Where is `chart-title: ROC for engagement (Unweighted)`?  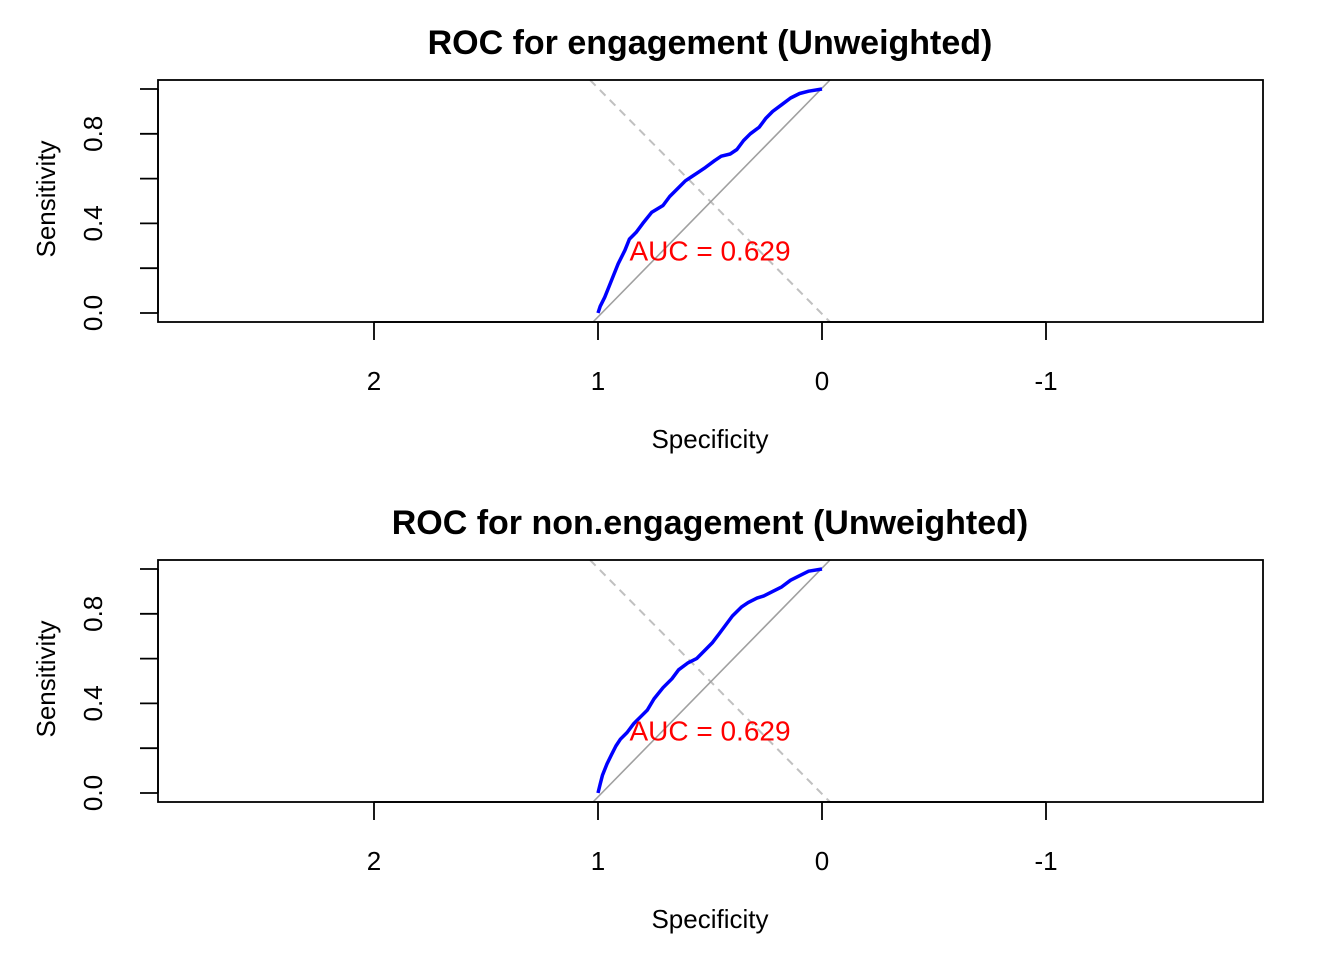 chart-title: ROC for engagement (Unweighted) is located at coordinates (710, 43).